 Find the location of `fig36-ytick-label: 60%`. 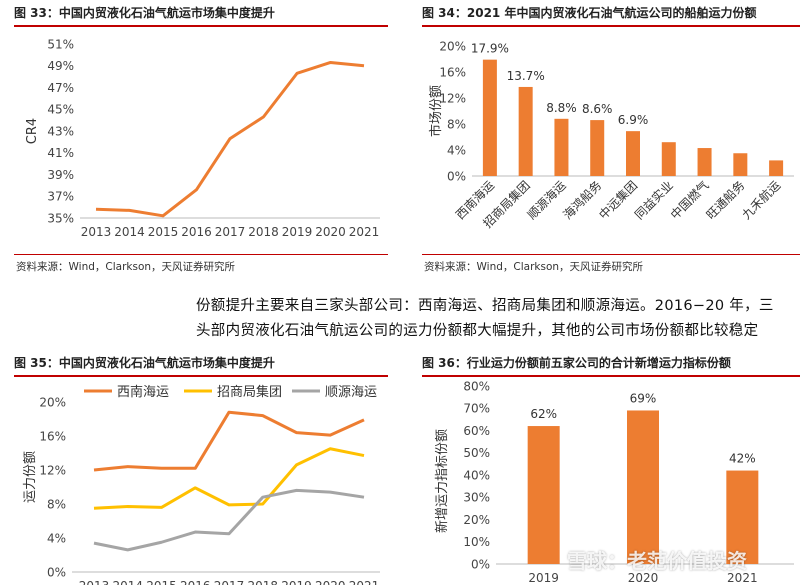

fig36-ytick-label: 60% is located at coordinates (476, 431).